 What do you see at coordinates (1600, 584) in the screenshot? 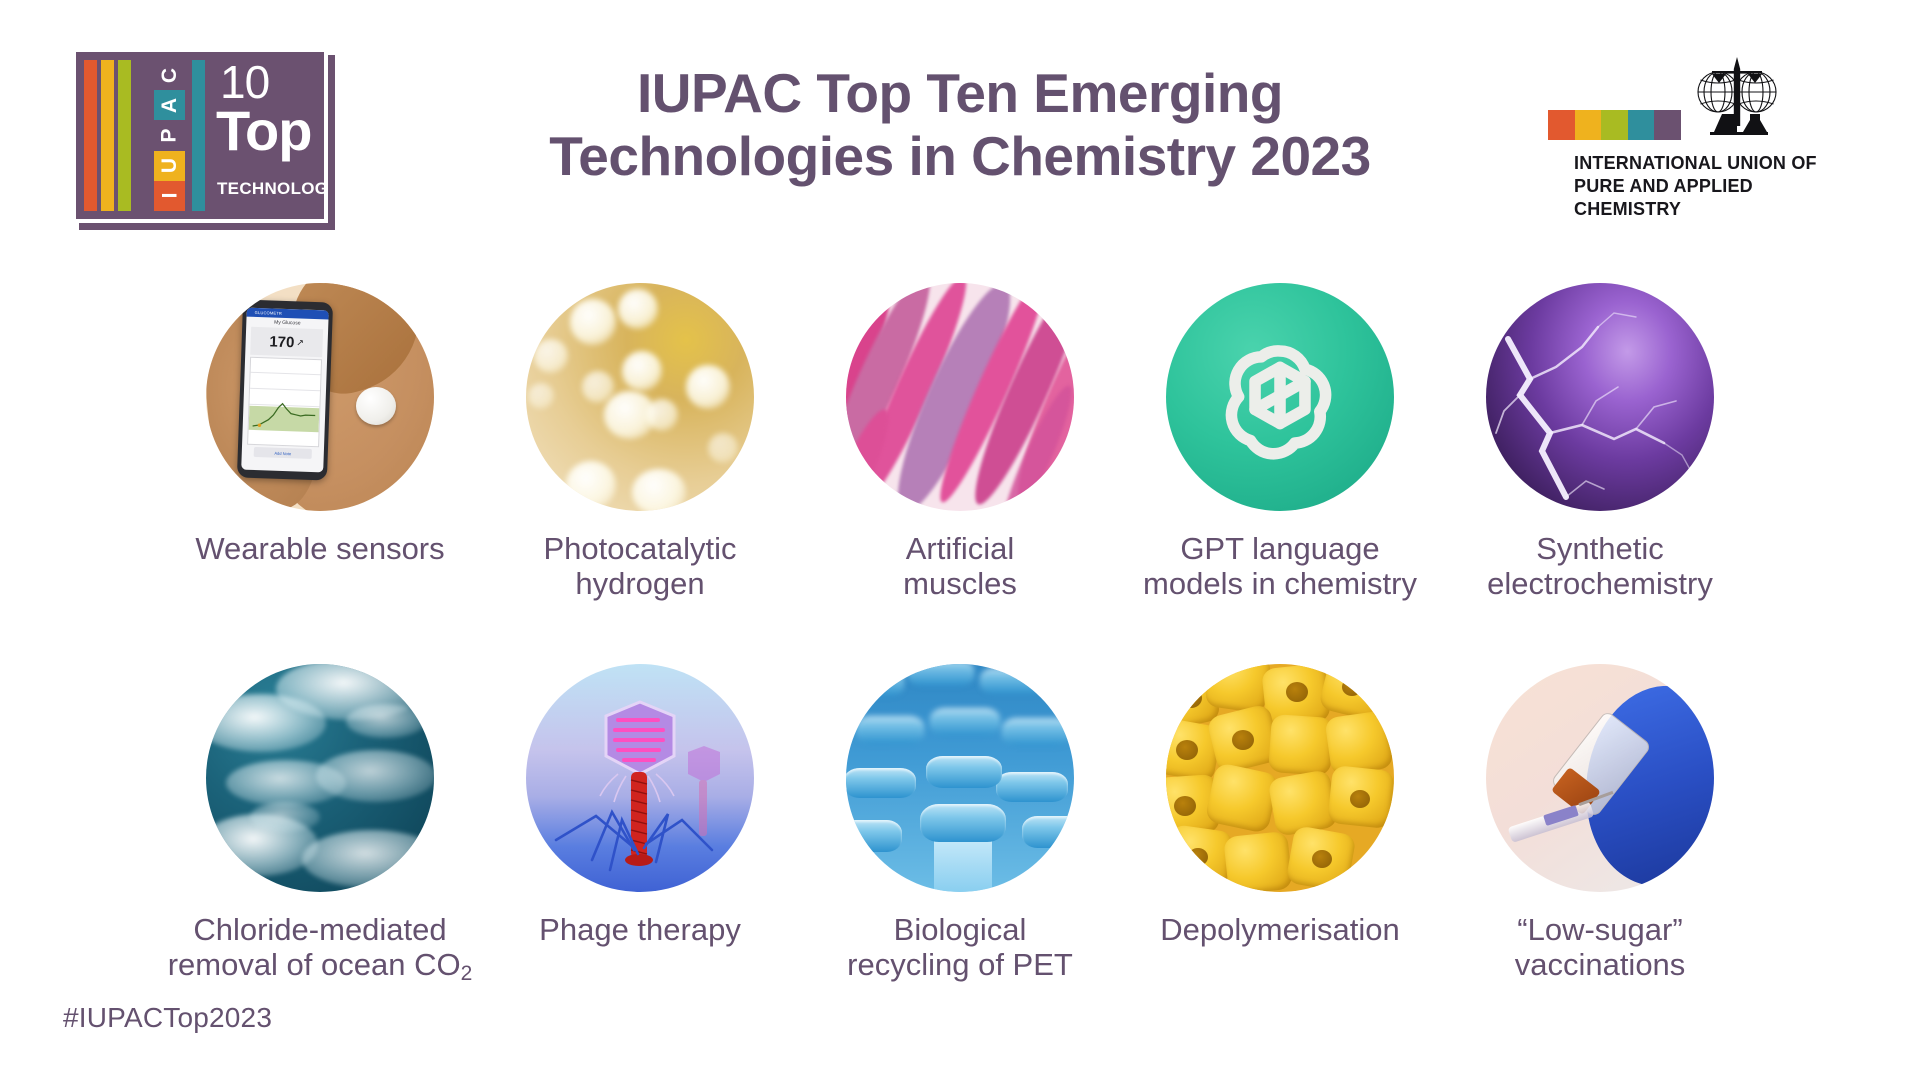
I see `technology-label-line-2: electrochemistry` at bounding box center [1600, 584].